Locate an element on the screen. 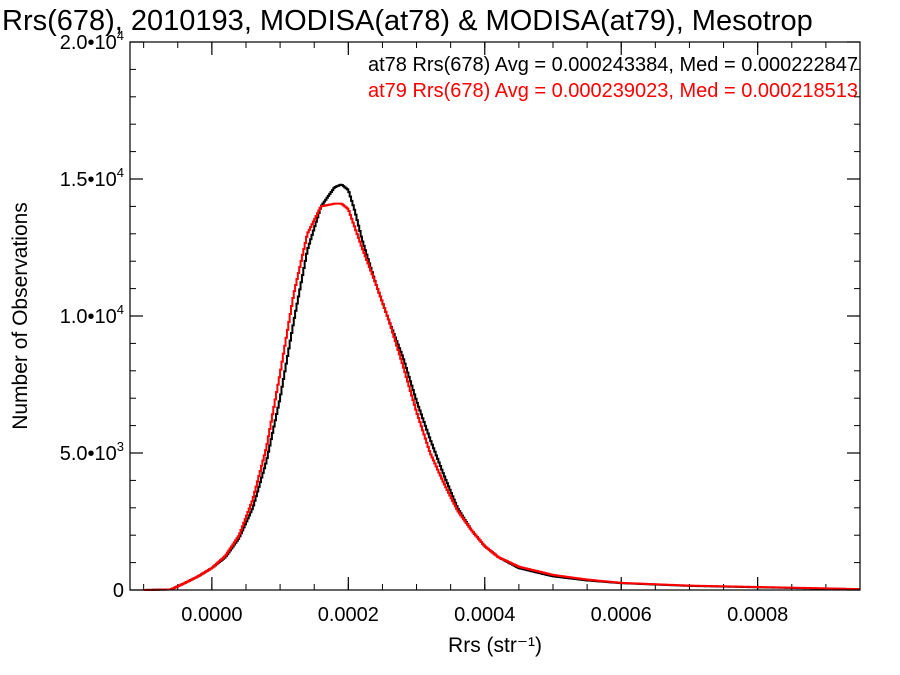  y-tick-label: 0 is located at coordinates (118, 591).